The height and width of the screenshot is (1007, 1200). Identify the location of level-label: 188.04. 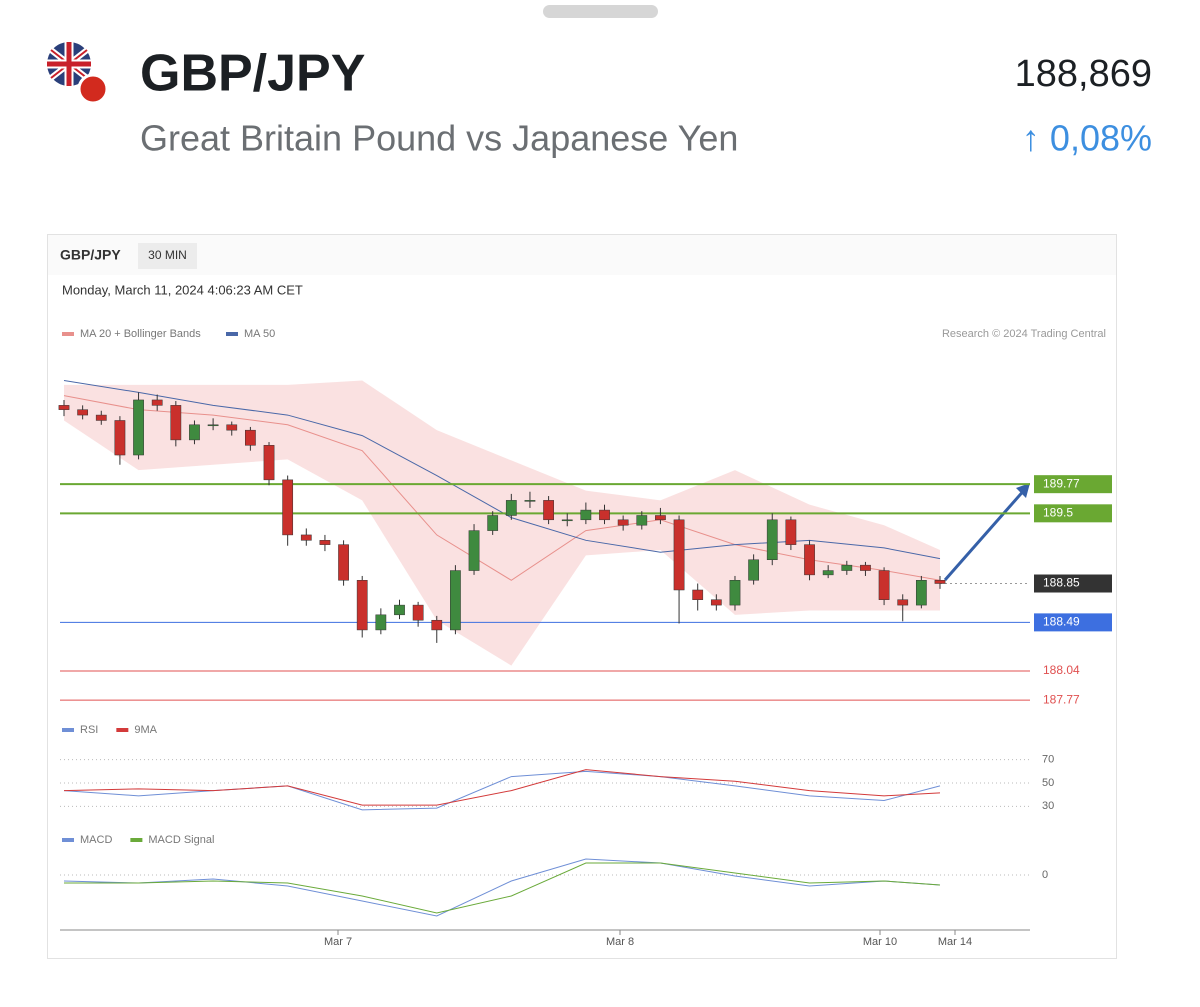
(1061, 670).